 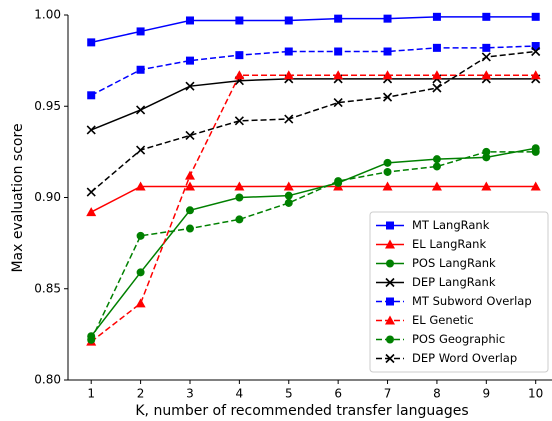 I want to click on x-tick-label: 2, so click(x=141, y=394).